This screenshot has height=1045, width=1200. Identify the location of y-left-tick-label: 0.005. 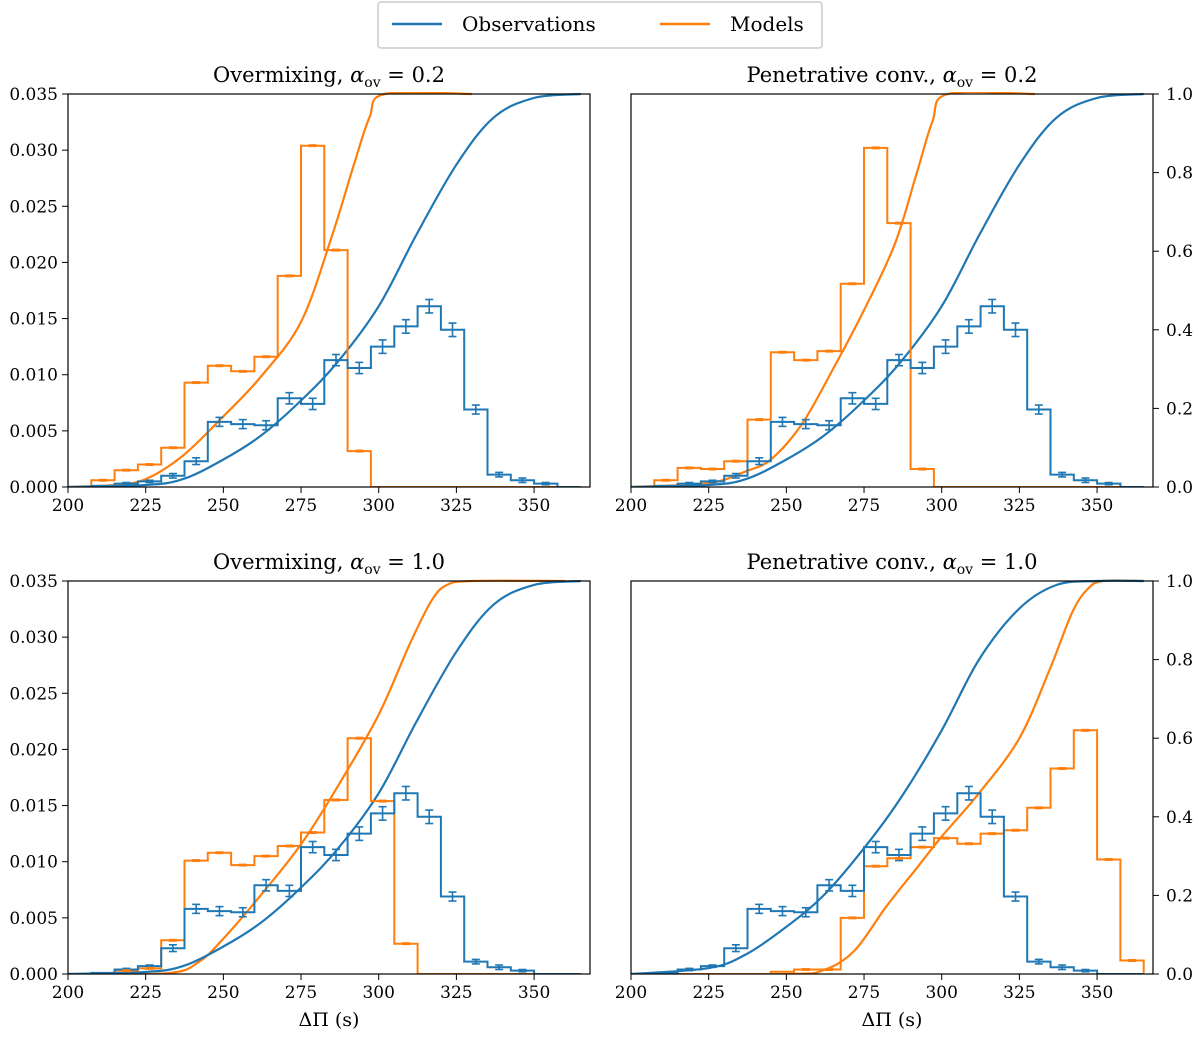
(33, 919).